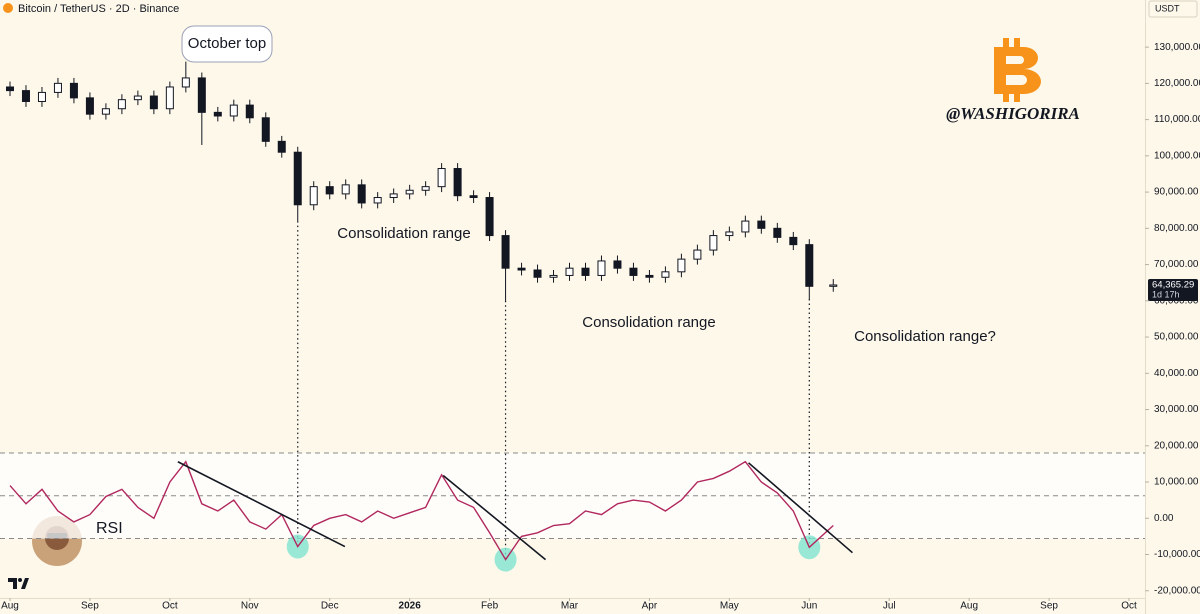 Image resolution: width=1200 pixels, height=614 pixels. What do you see at coordinates (729, 606) in the screenshot?
I see `x-tick-label: May` at bounding box center [729, 606].